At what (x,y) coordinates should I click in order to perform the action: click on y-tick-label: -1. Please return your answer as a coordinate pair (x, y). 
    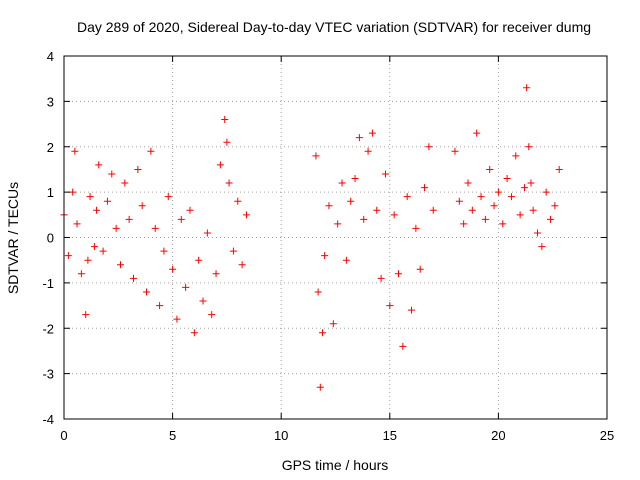
    Looking at the image, I should click on (48, 283).